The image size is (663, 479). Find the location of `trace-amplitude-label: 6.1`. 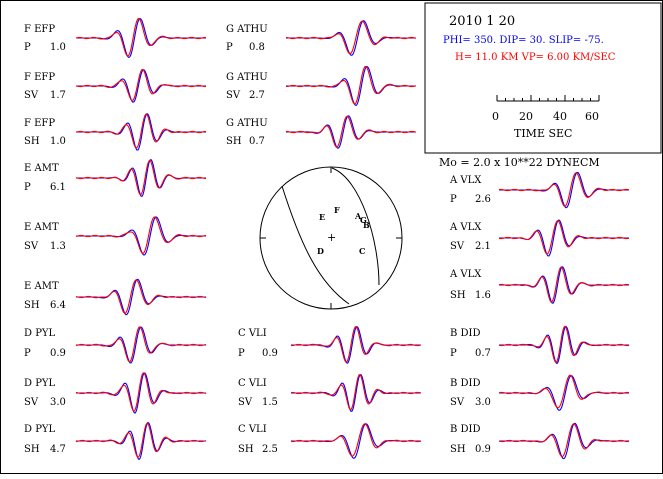

trace-amplitude-label: 6.1 is located at coordinates (58, 187).